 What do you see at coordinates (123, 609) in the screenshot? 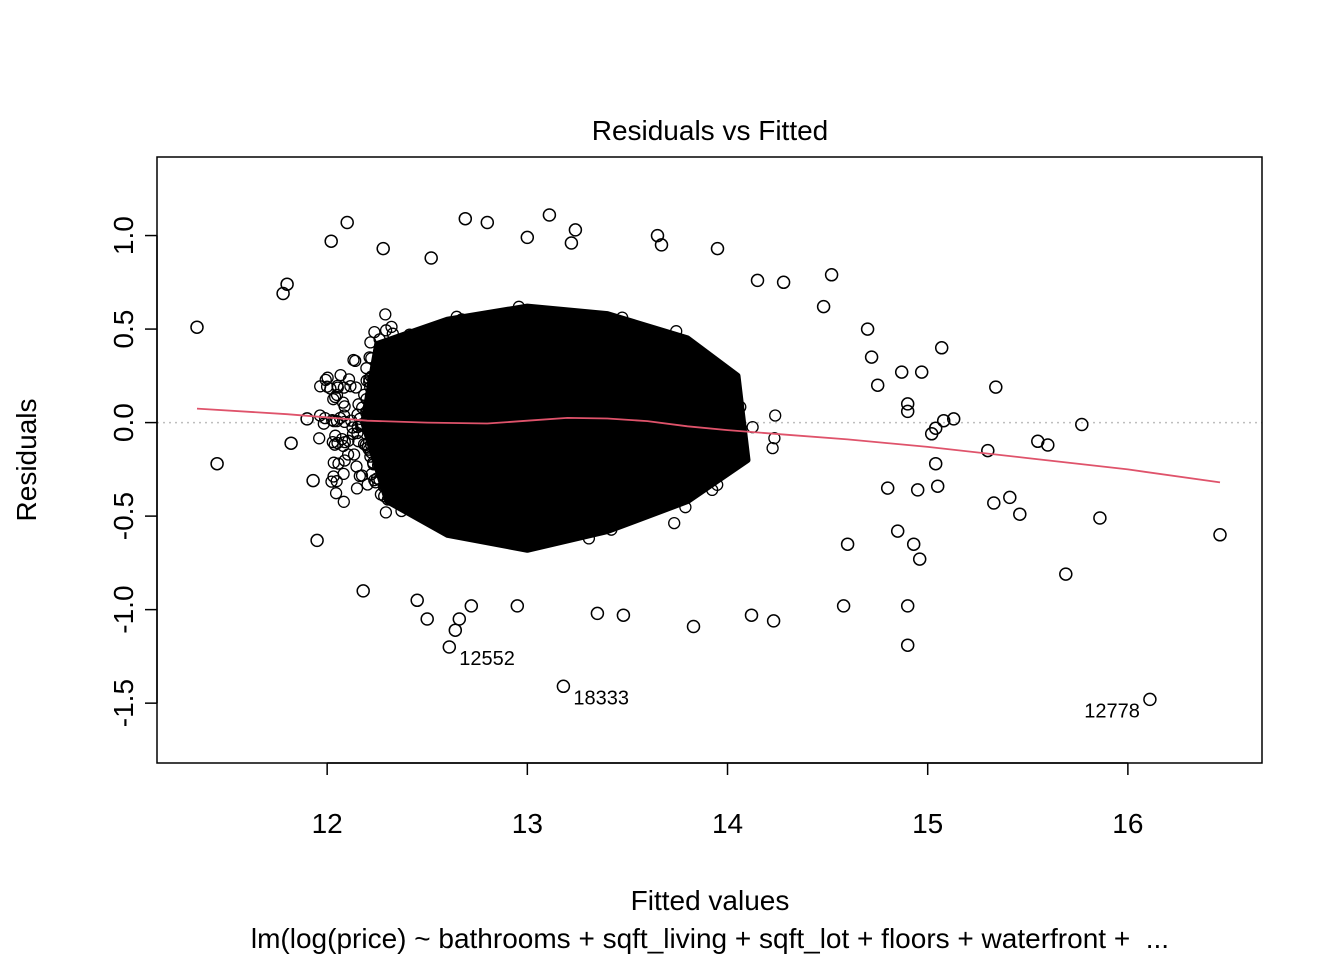
I see `y-tick-label: -1.0` at bounding box center [123, 609].